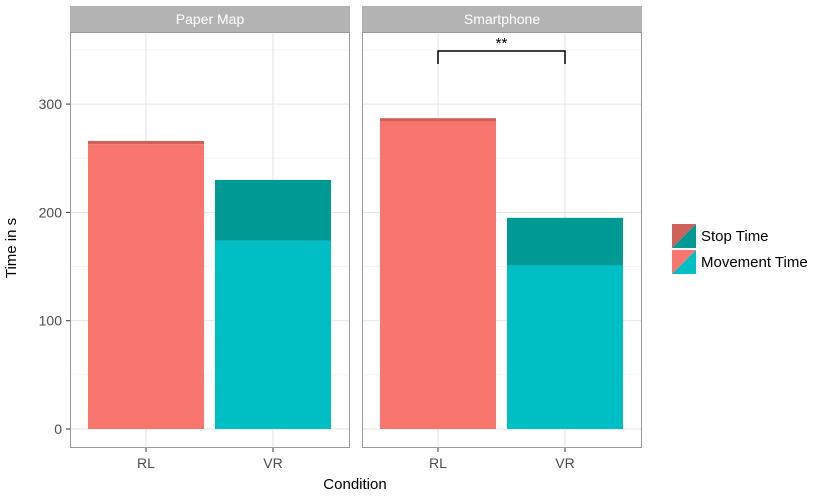 This screenshot has height=498, width=830. What do you see at coordinates (354, 484) in the screenshot?
I see `x-axis-label: Condition` at bounding box center [354, 484].